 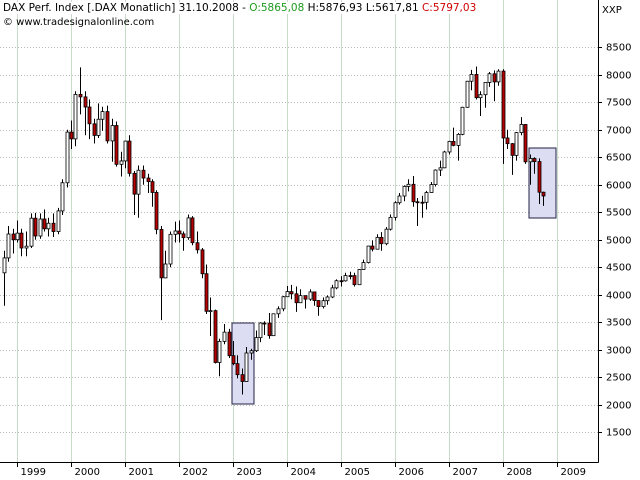 I want to click on open-label: O:5865,08, so click(x=277, y=8).